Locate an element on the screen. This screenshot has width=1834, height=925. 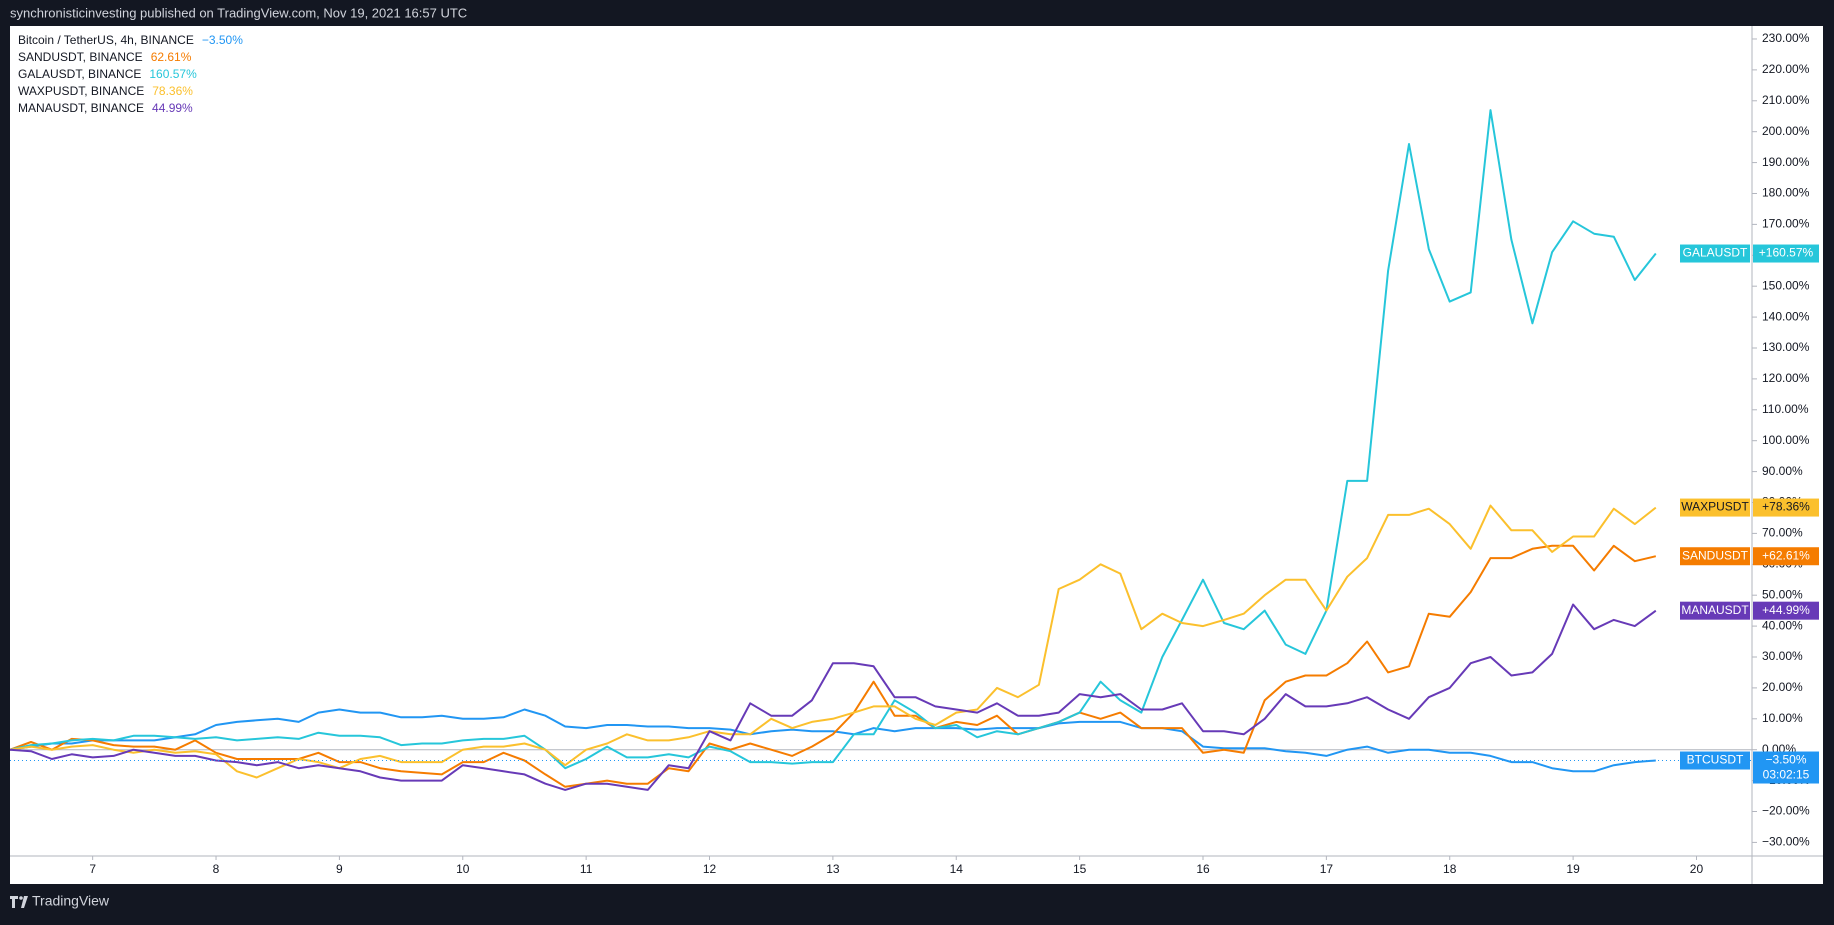
price-tag-value: +78.36% is located at coordinates (1786, 507).